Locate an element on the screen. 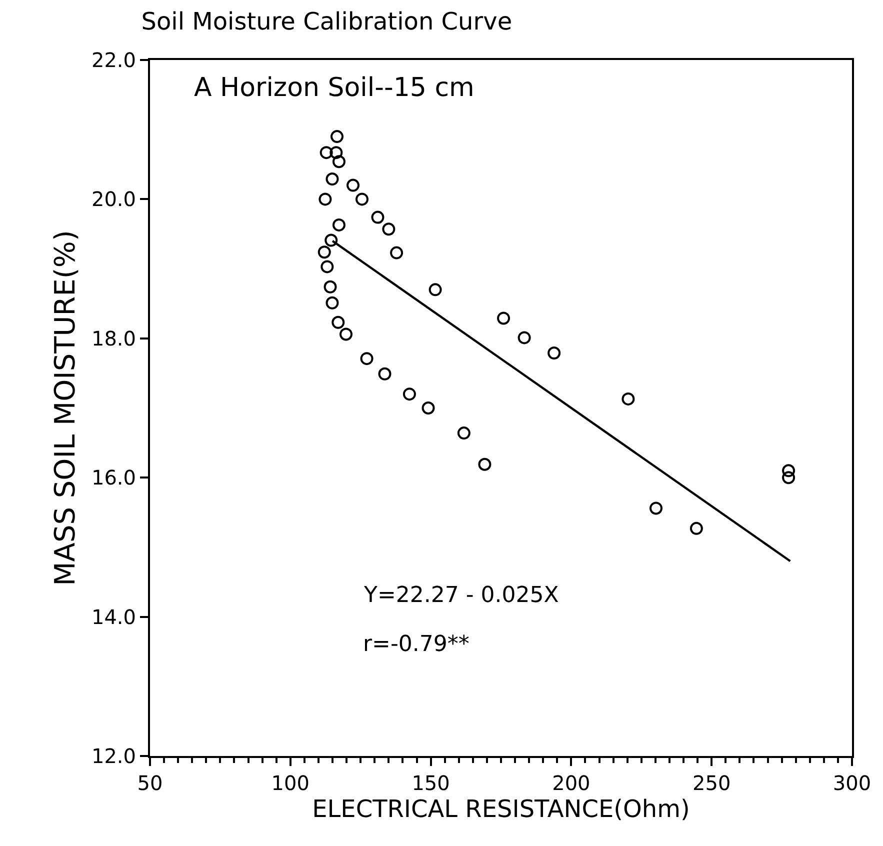  y-tick-label: 14.0 is located at coordinates (113, 616).